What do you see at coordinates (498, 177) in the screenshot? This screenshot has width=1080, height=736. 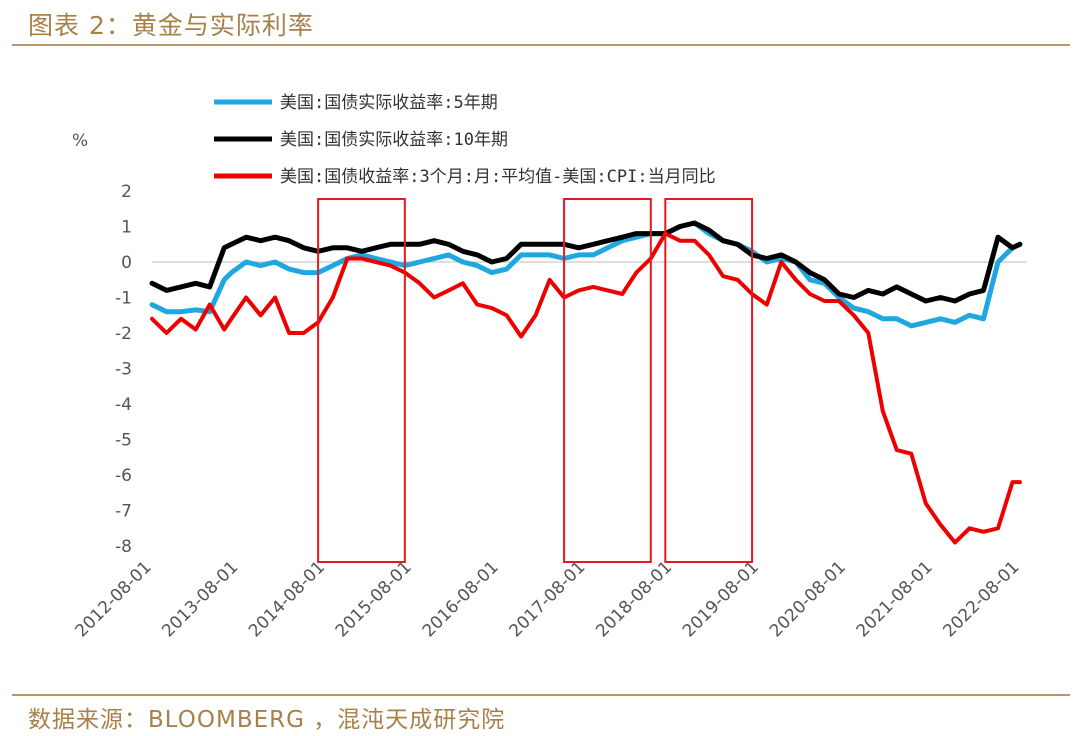 I see `legend-label: 美国:国债收益率:3个月:月:平均值-美国:CPI:当月同比` at bounding box center [498, 177].